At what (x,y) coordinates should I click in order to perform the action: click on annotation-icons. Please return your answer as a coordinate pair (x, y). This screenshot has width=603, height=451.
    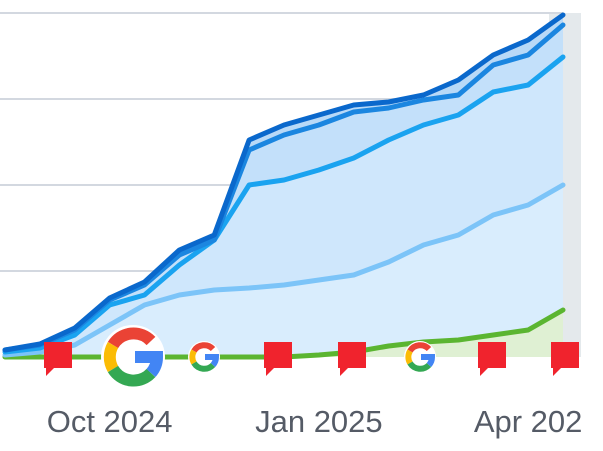
    Looking at the image, I should click on (311, 357).